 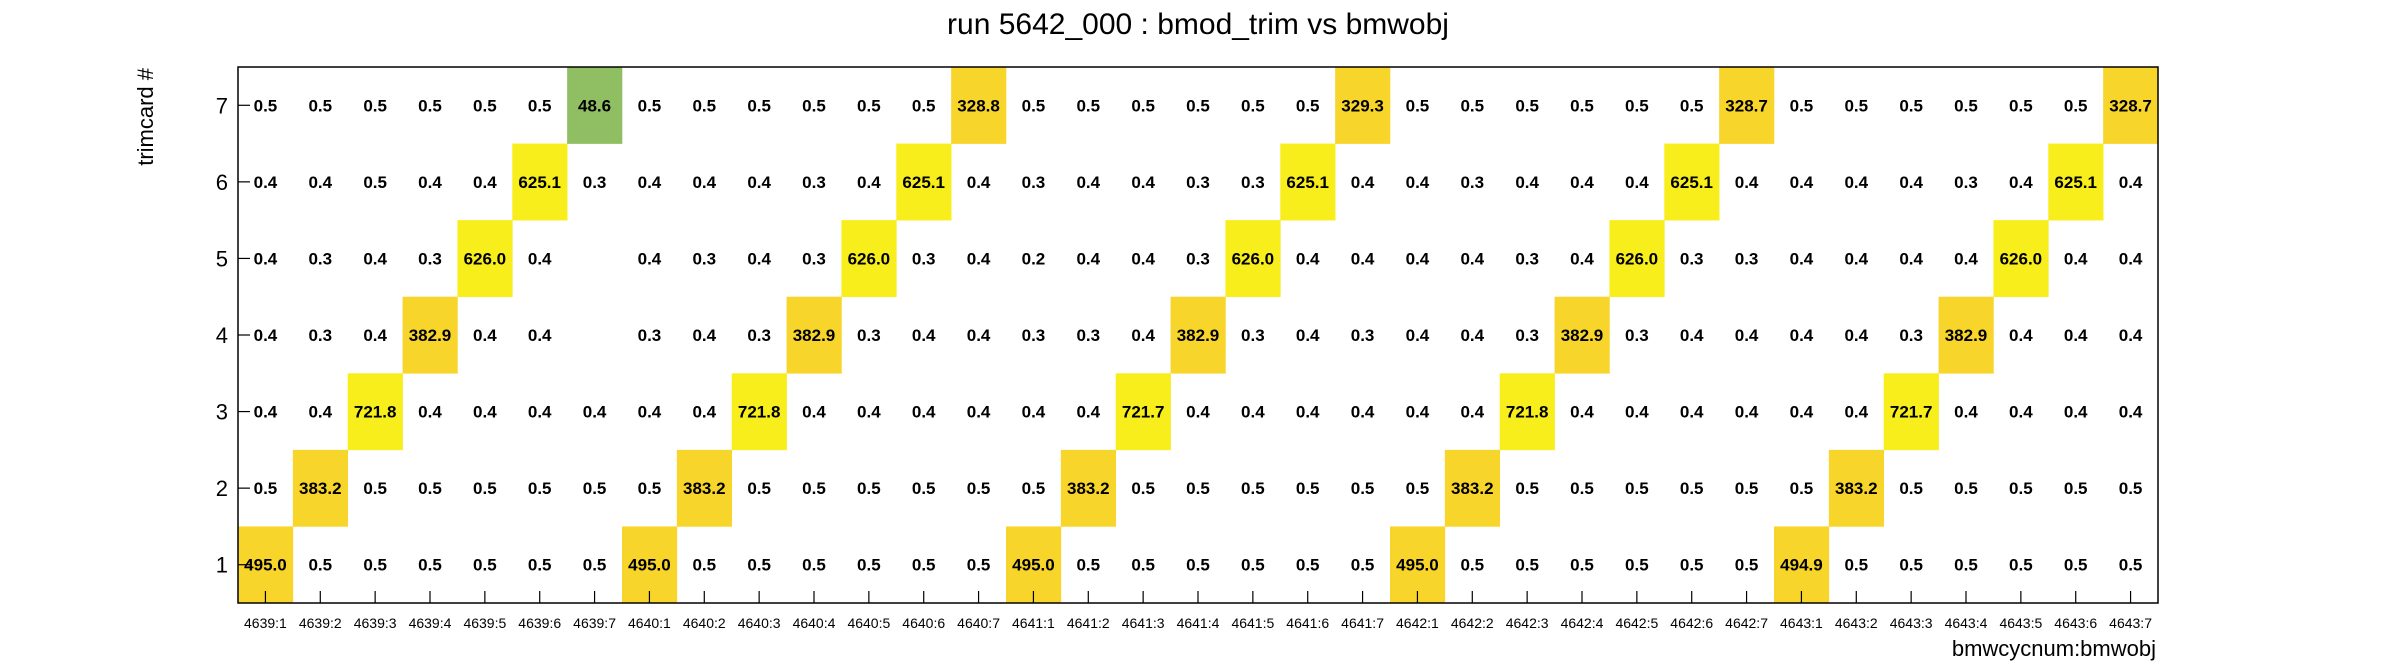 What do you see at coordinates (233, 335) in the screenshot?
I see `y-axis: 1 2 3 4 5 6 7` at bounding box center [233, 335].